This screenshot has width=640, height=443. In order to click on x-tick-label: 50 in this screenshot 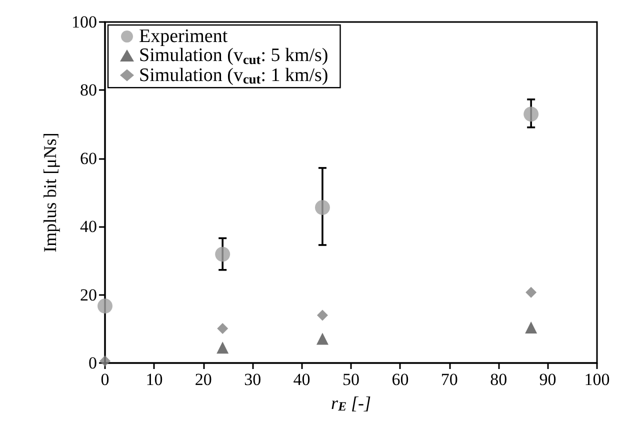, I will do `click(351, 379)`.